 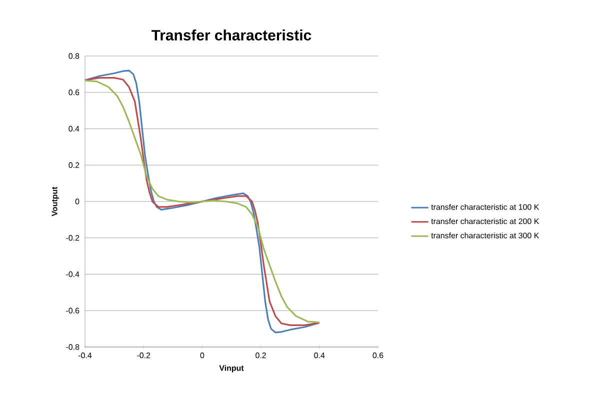 What do you see at coordinates (232, 35) in the screenshot?
I see `chart-title: Transfer characteristic` at bounding box center [232, 35].